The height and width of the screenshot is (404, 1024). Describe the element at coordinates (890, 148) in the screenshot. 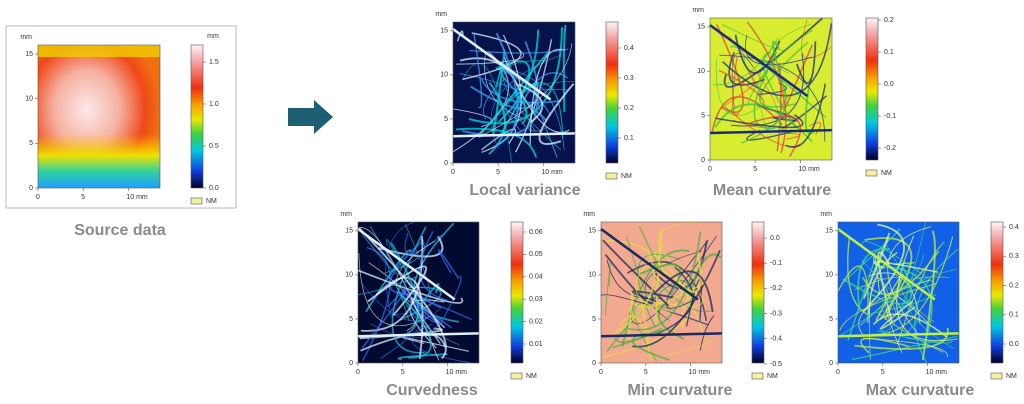

I see `colorbar-tick-label: -0.2` at that location.